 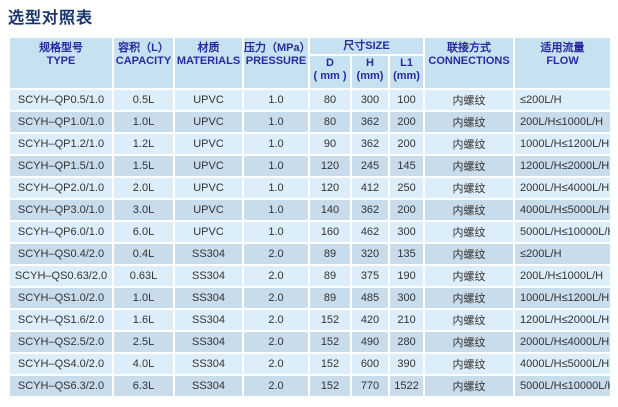 What do you see at coordinates (61, 48) in the screenshot?
I see `header-type-zh: 规格型号` at bounding box center [61, 48].